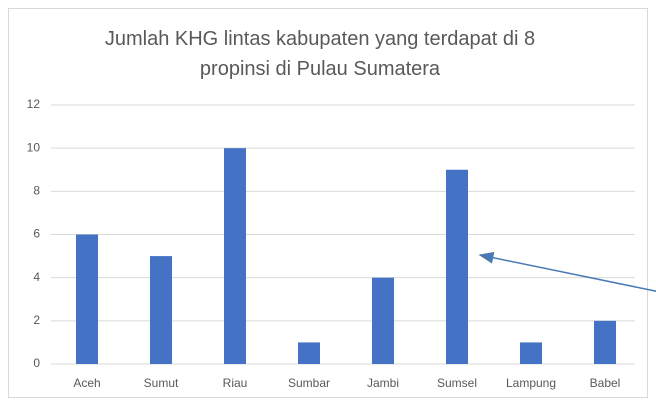 This screenshot has width=656, height=408. What do you see at coordinates (235, 383) in the screenshot?
I see `x-tick-label: Riau` at bounding box center [235, 383].